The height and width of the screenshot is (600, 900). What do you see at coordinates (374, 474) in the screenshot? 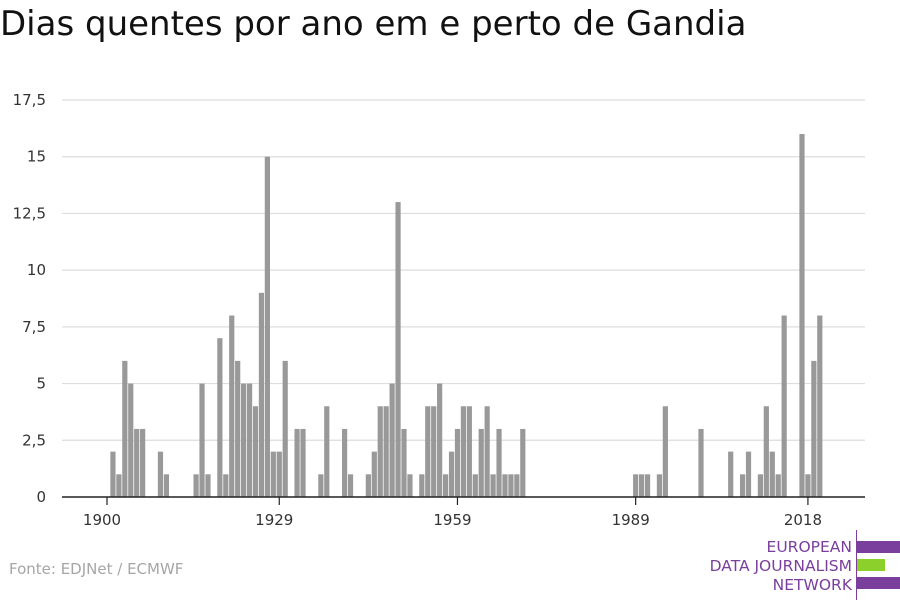
I see `bar-1945` at bounding box center [374, 474].